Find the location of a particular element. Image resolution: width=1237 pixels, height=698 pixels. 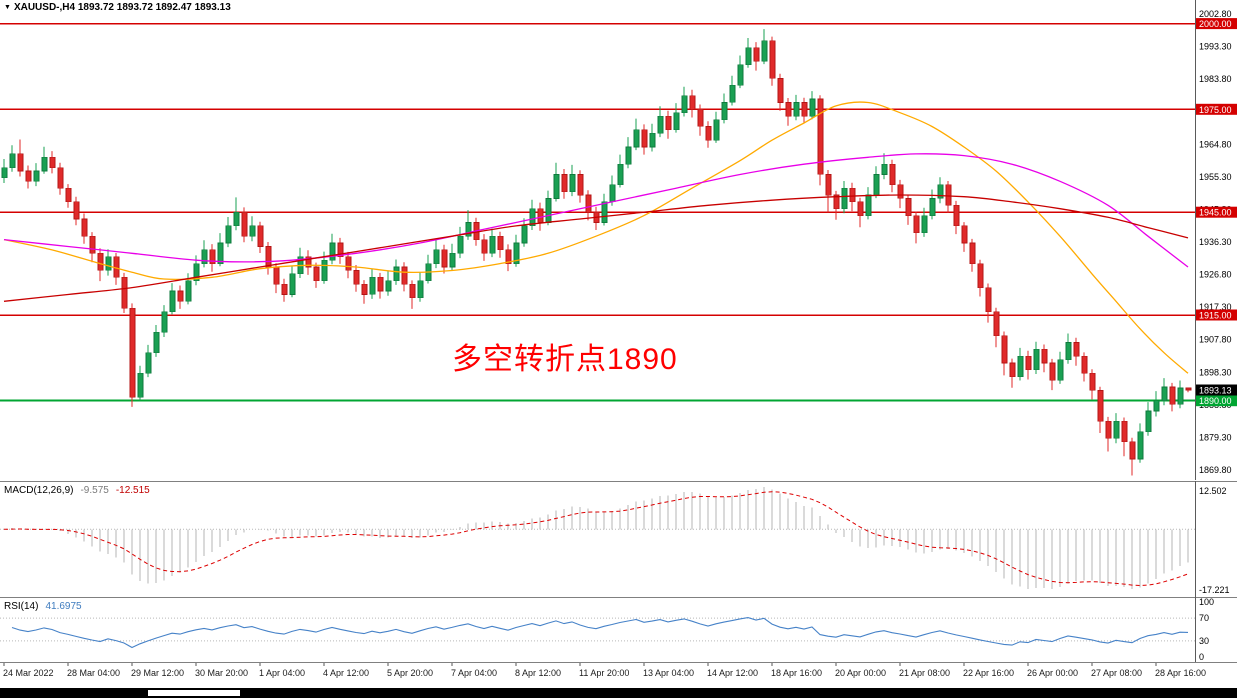

rsi-panel: 100 70 30 0 is located at coordinates (618, 629).